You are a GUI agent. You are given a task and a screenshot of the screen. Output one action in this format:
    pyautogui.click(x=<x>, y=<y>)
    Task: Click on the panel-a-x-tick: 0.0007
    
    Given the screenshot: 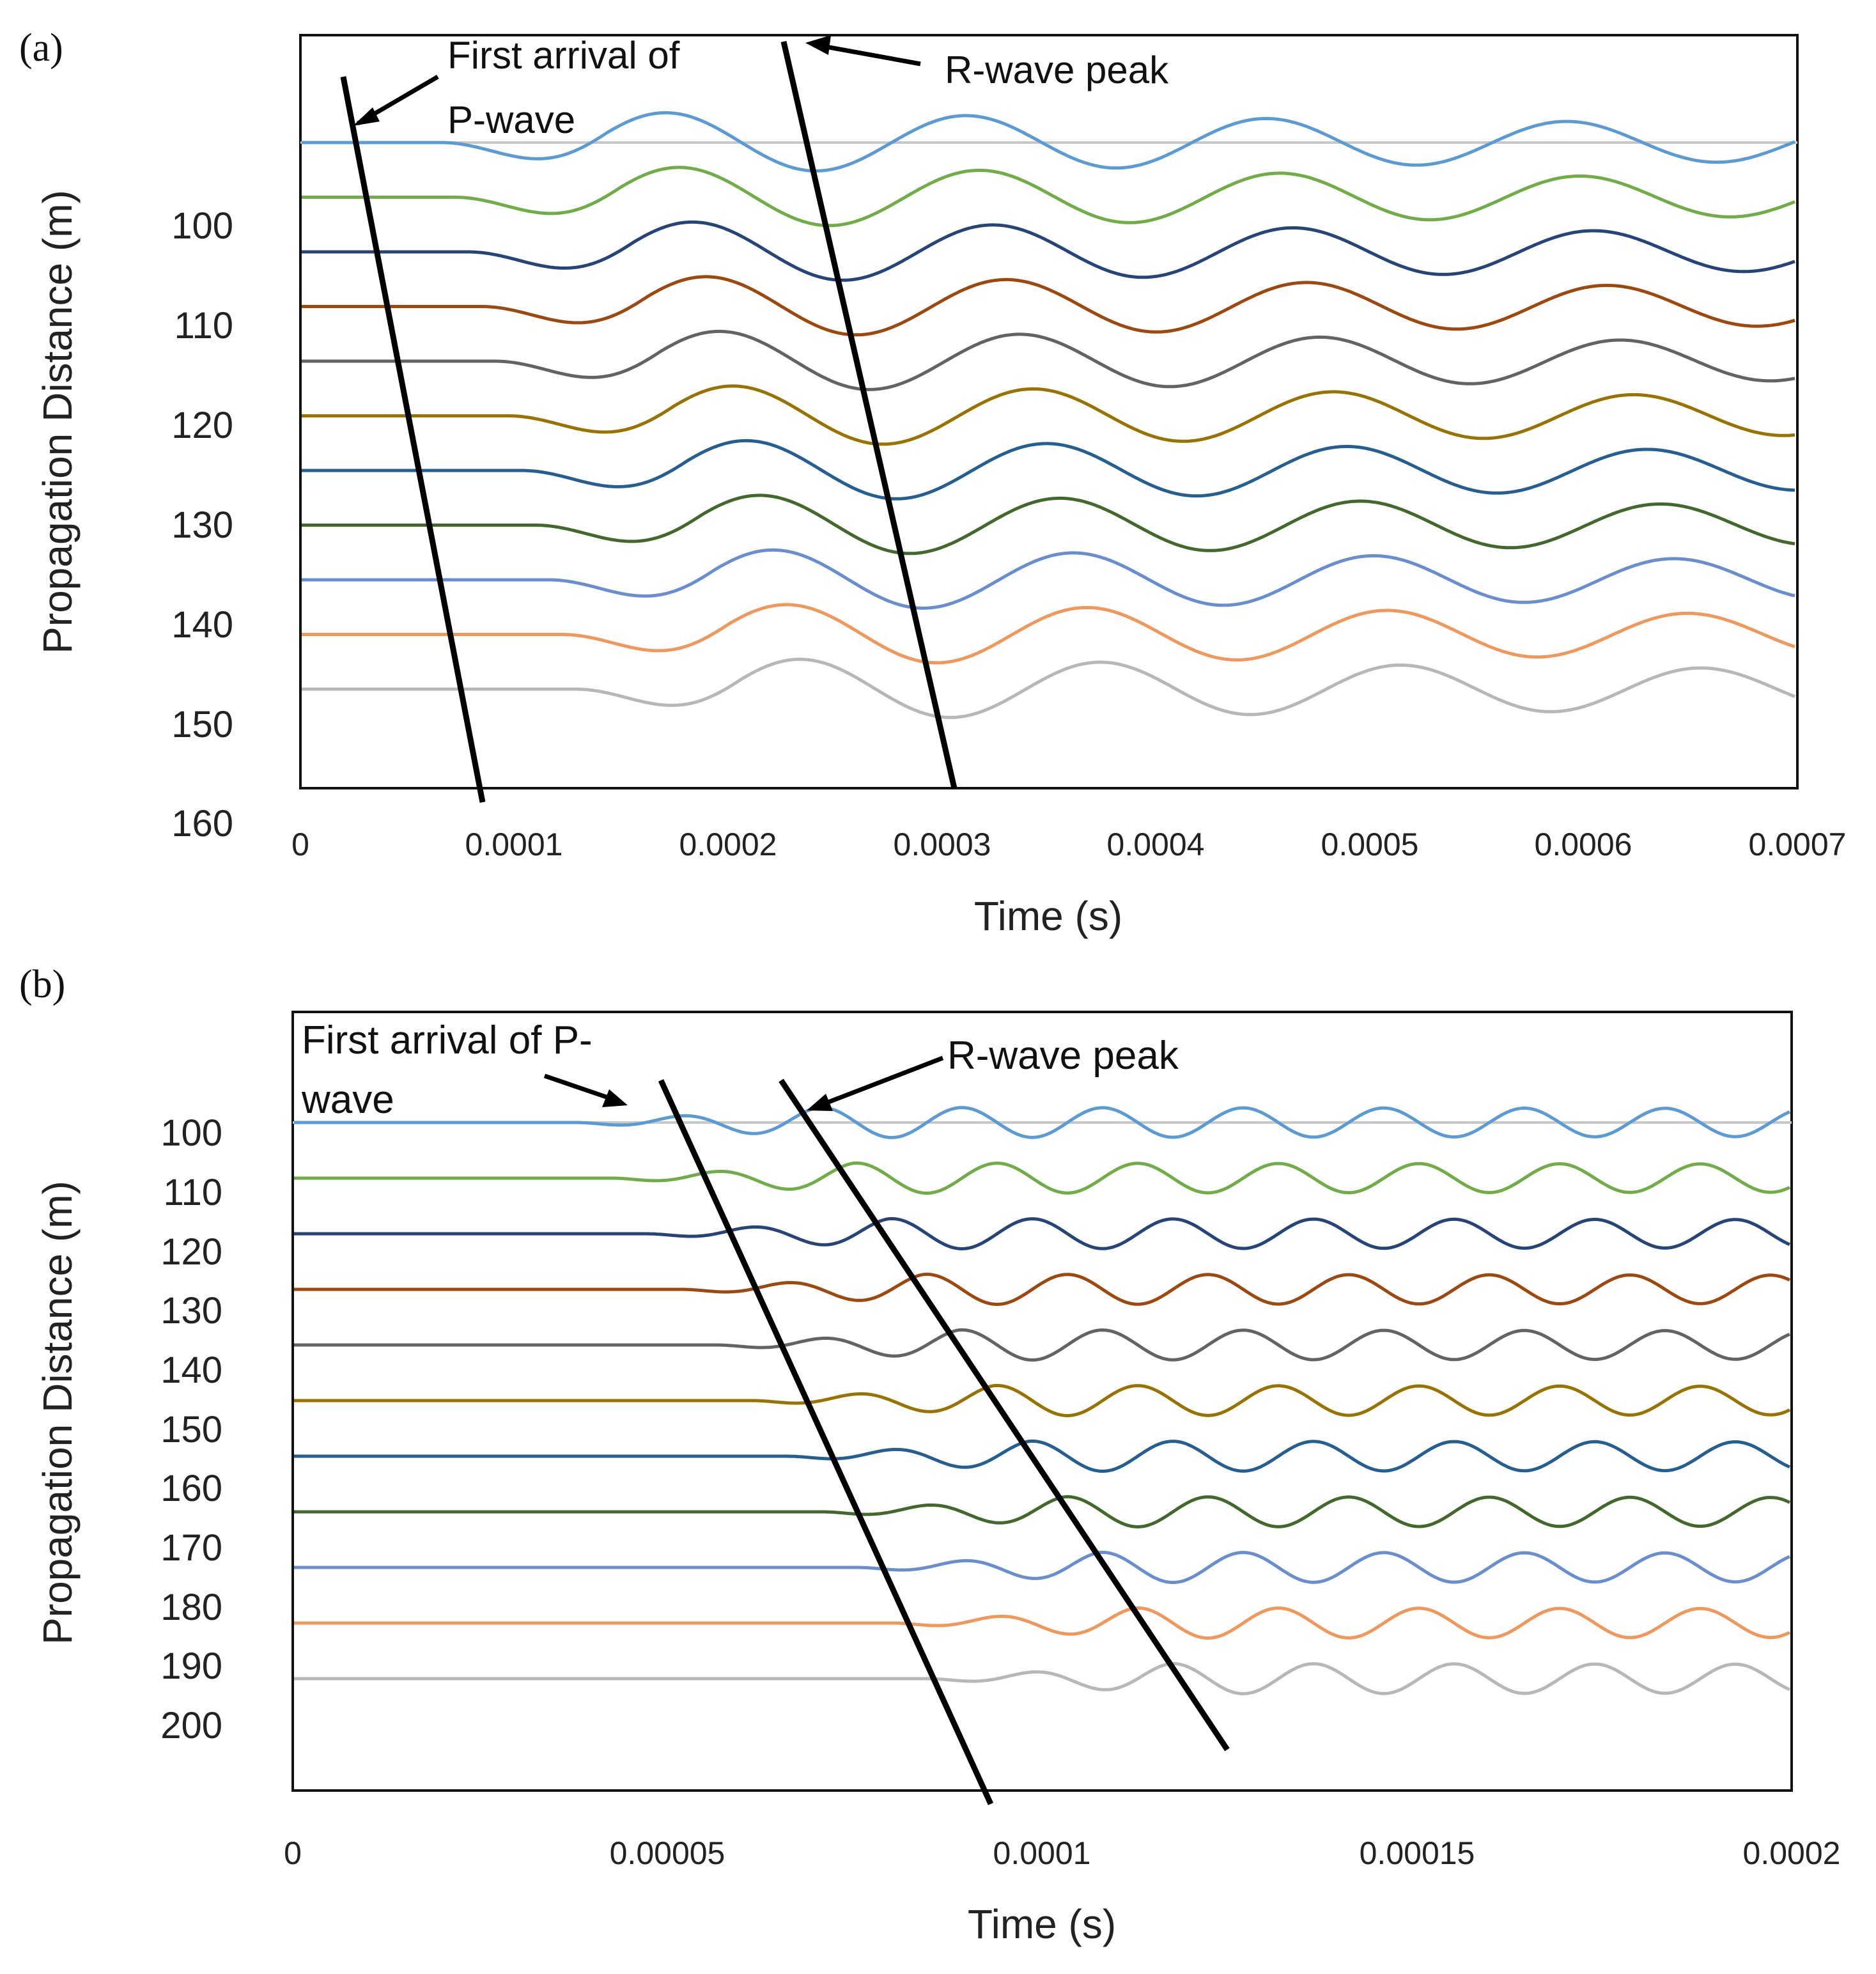 What is the action you would take?
    pyautogui.click(x=1798, y=844)
    